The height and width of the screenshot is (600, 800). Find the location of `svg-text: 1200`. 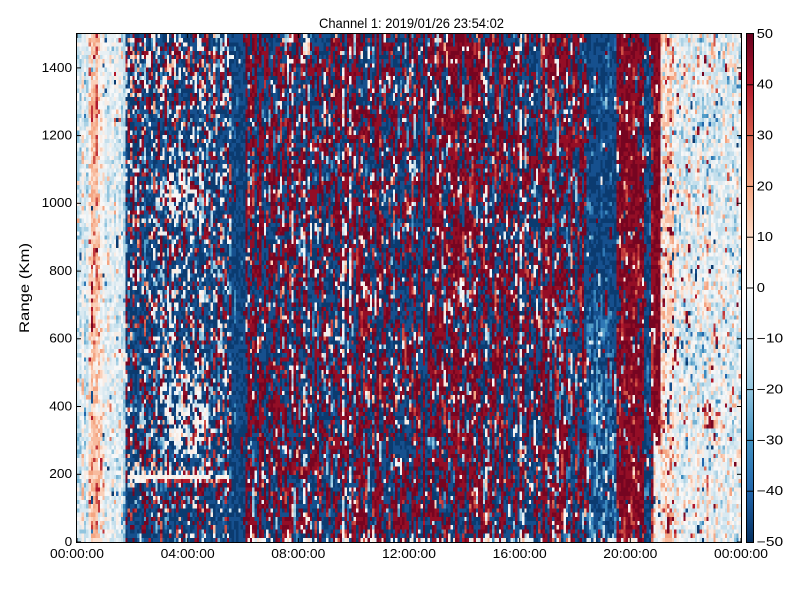

svg-text: 1200 is located at coordinates (57, 136).